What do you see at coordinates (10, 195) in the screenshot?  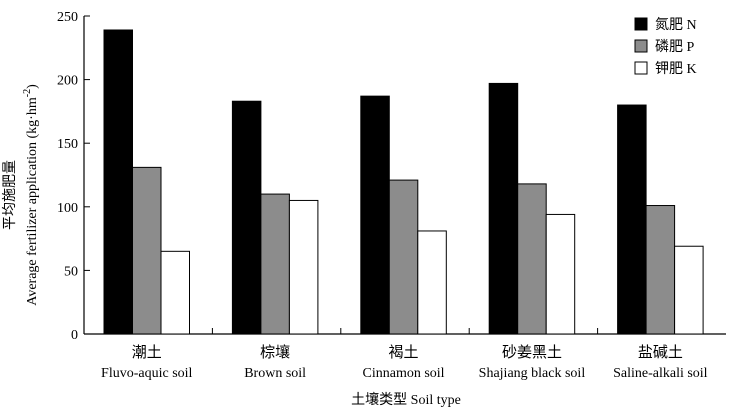 I see `y-axis-title-cn: 平均施肥量` at bounding box center [10, 195].